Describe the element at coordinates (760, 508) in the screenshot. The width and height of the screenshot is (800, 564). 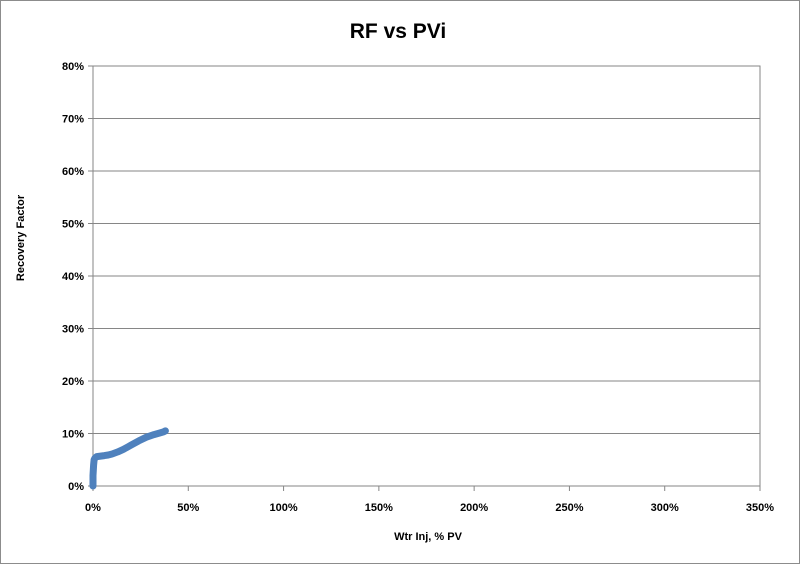
I see `x-tick-label: 350%` at that location.